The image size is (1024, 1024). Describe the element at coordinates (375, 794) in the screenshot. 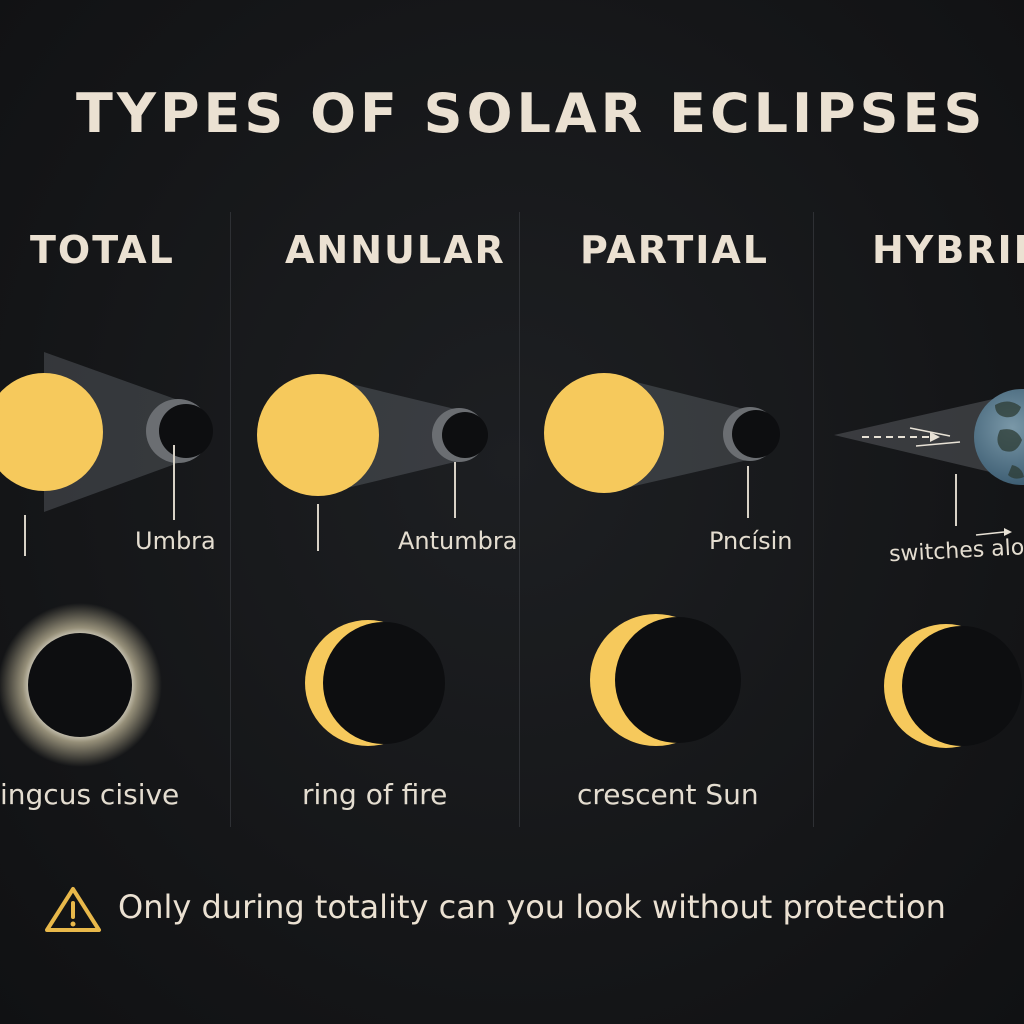

I see `caption-annular: ring of fire` at that location.